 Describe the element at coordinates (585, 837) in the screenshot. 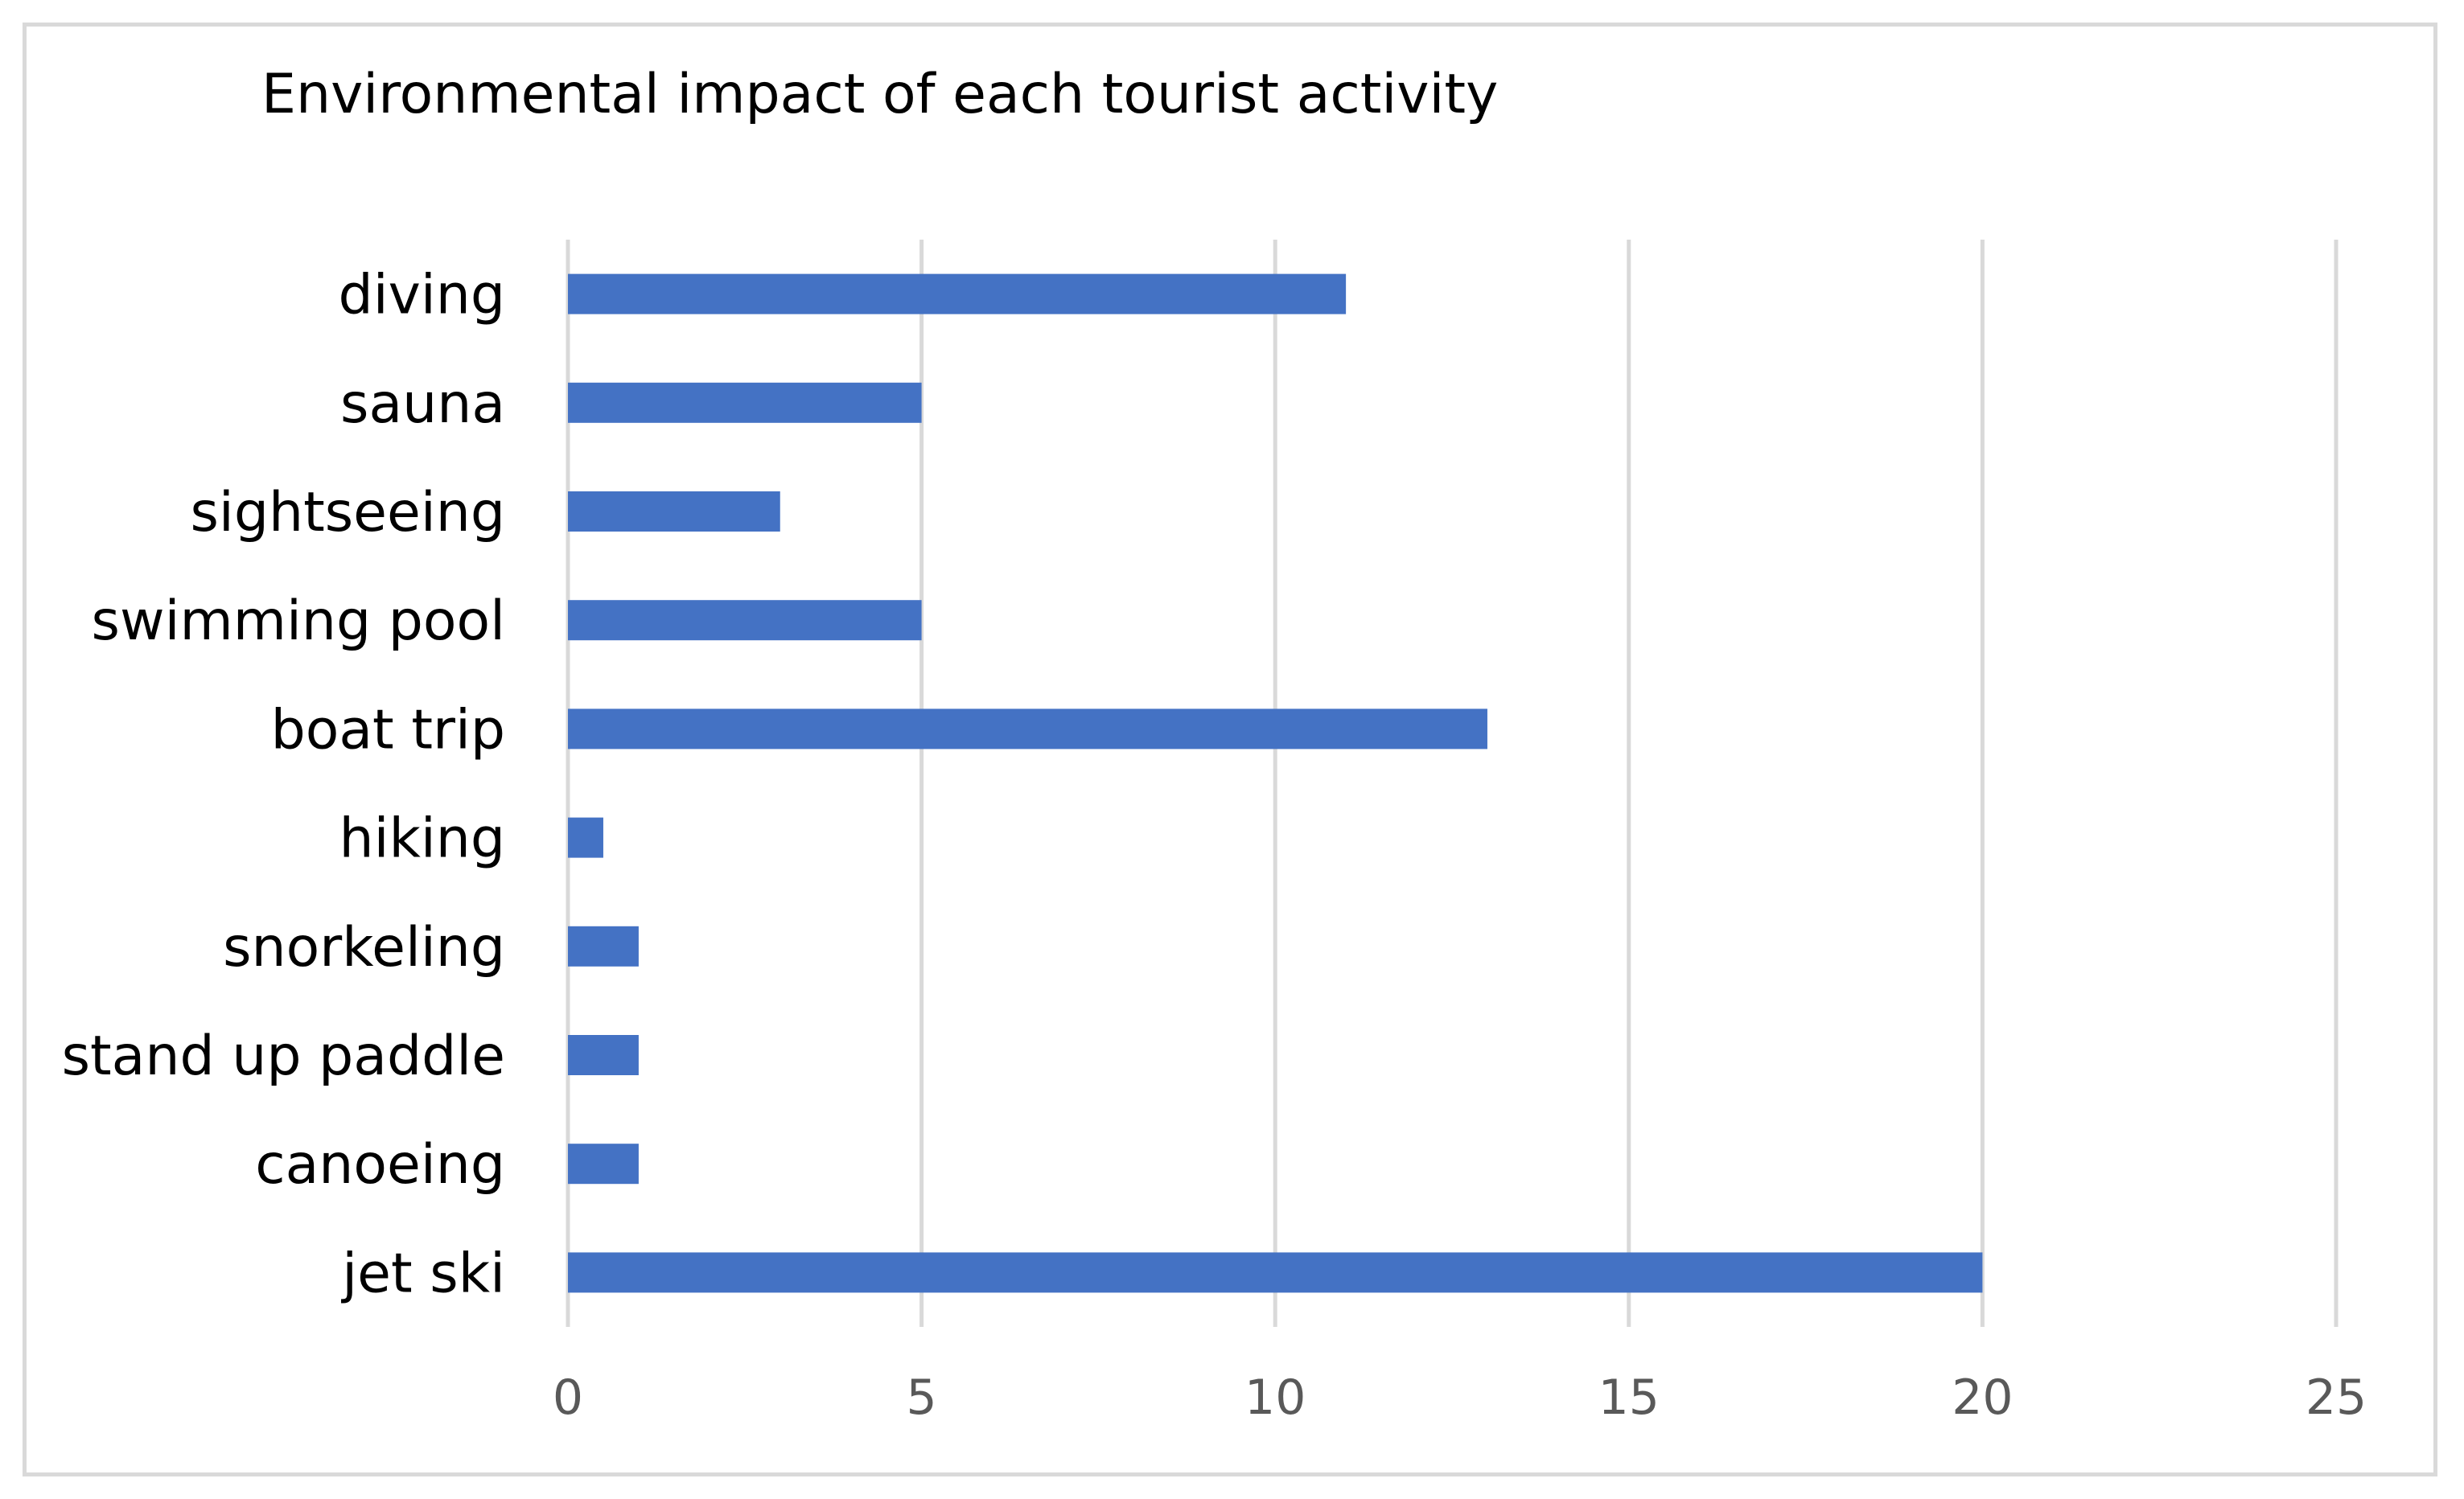

I see `bar-hiking` at that location.